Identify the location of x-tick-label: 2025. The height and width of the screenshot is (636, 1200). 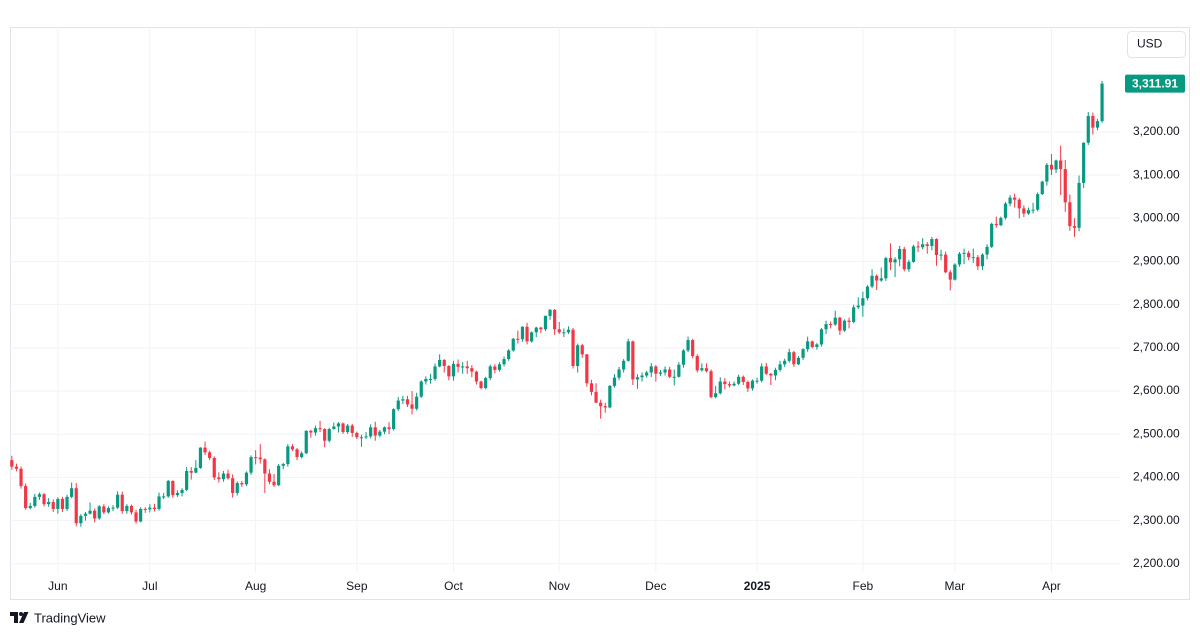
(757, 586).